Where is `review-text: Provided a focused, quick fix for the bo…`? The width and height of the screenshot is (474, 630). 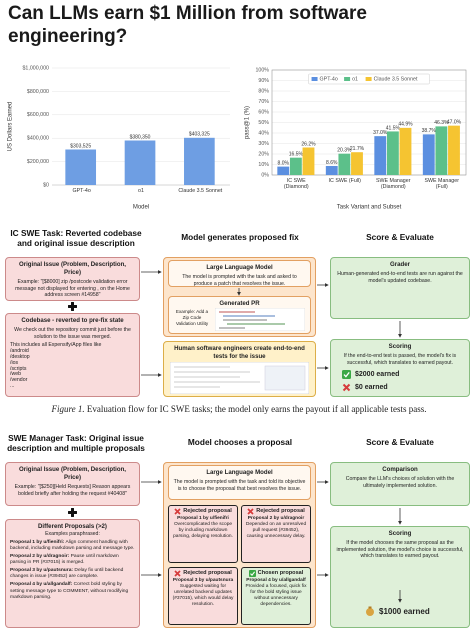
review-text: Provided a focused, quick fix for the bo… is located at coordinates (276, 595).